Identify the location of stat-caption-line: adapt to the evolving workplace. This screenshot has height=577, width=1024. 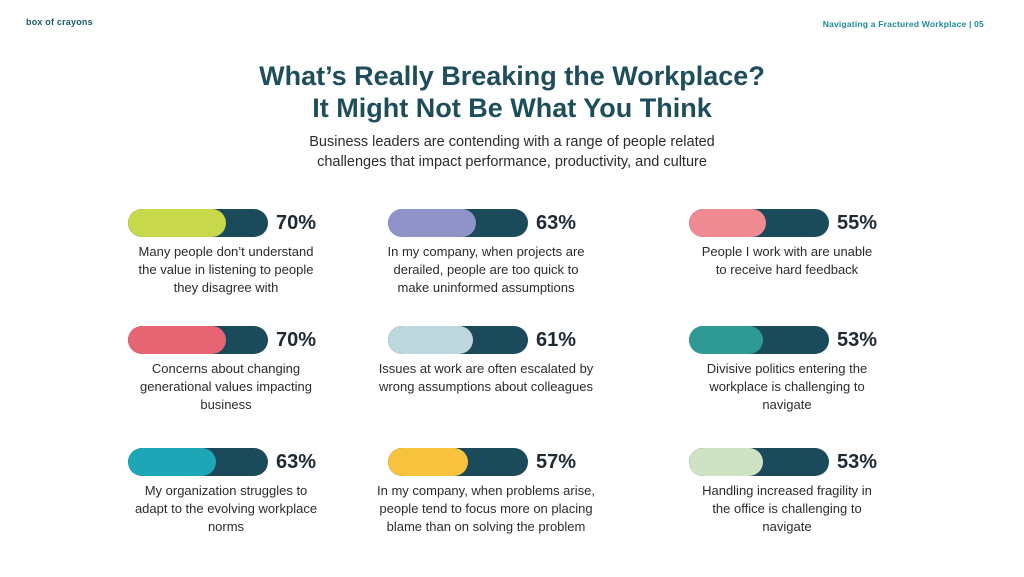
(226, 508).